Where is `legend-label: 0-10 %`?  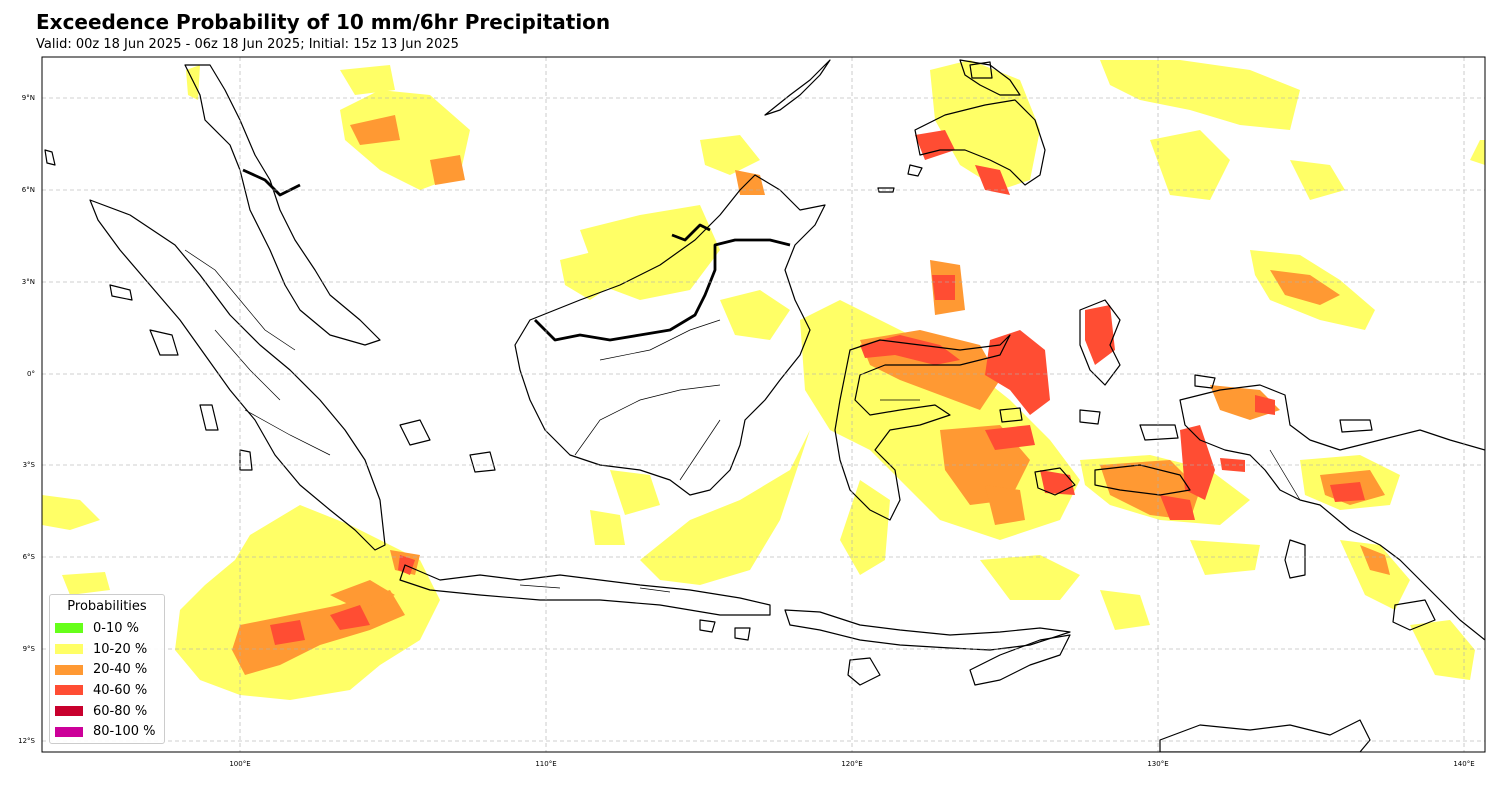 legend-label: 0-10 % is located at coordinates (116, 628).